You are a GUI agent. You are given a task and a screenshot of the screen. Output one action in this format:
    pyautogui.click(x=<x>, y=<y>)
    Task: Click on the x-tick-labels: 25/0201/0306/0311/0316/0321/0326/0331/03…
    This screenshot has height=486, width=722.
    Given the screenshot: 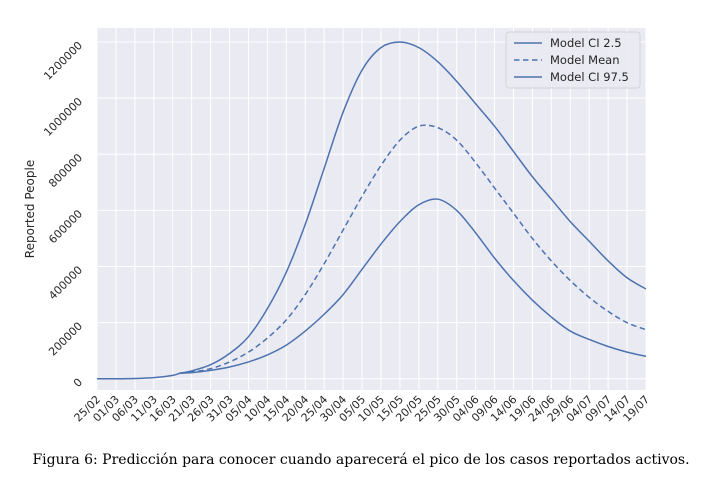 What is the action you would take?
    pyautogui.click(x=362, y=409)
    